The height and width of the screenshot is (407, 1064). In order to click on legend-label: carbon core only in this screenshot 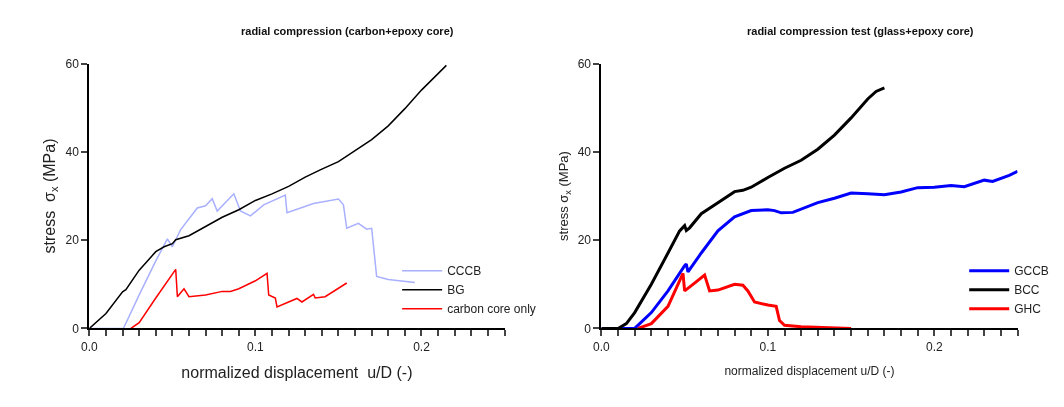, I will do `click(491, 309)`.